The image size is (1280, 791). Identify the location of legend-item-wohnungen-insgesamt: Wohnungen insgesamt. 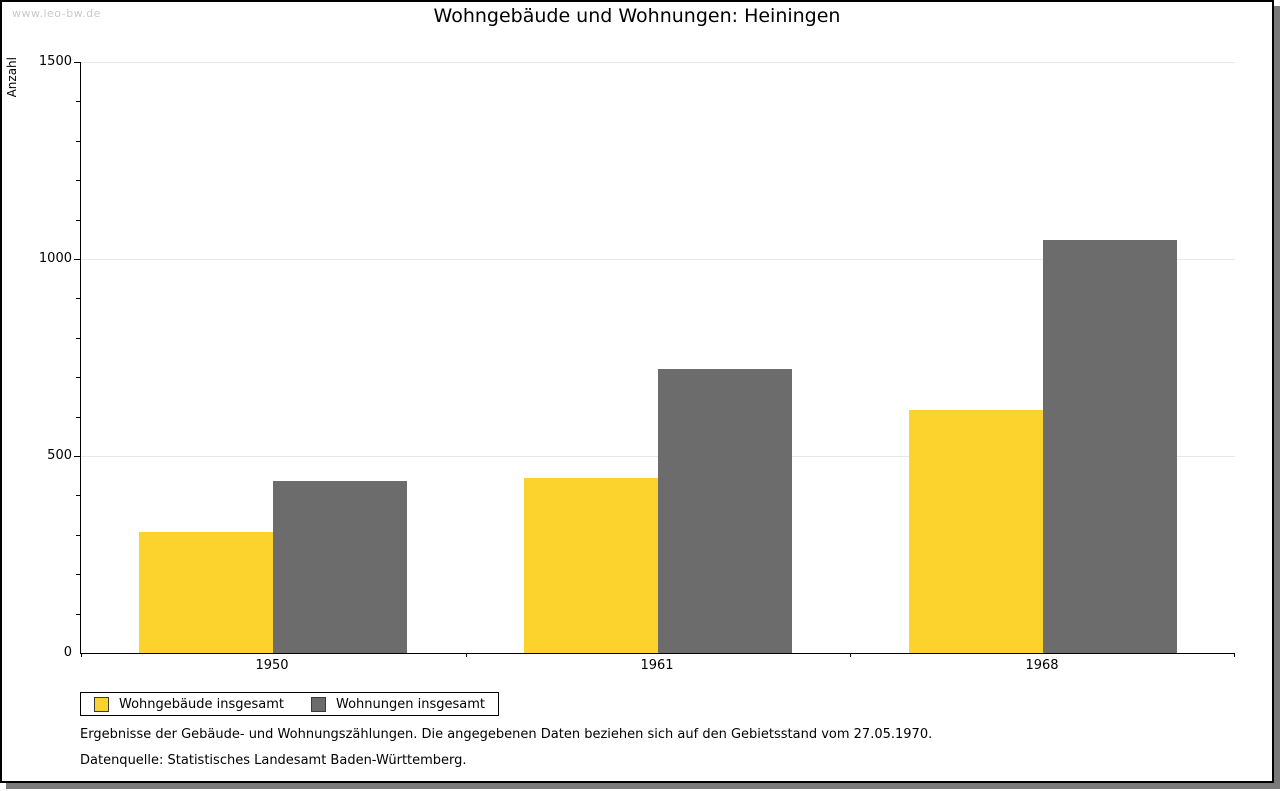
(398, 704).